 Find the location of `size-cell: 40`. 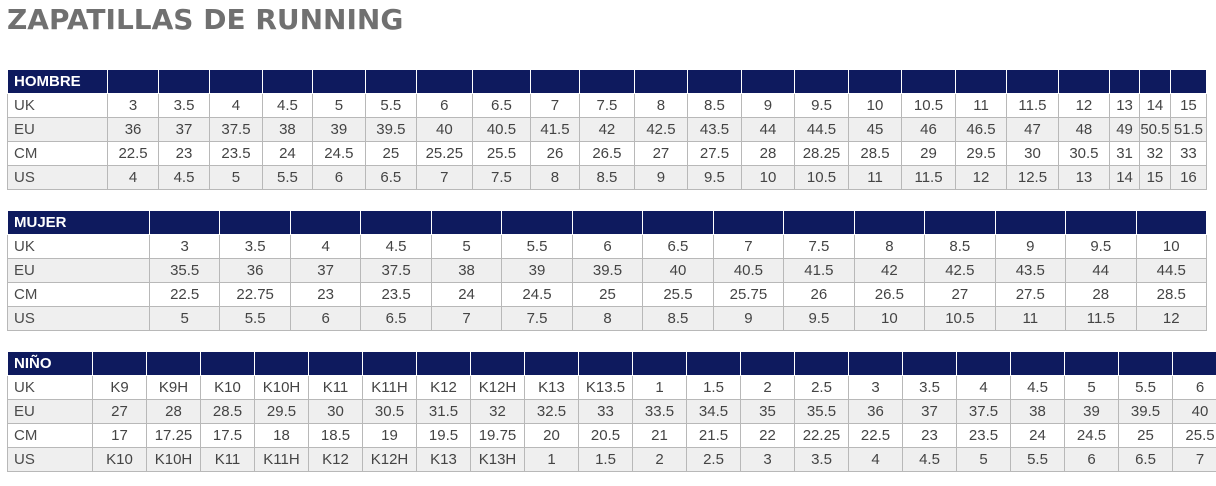

size-cell: 40 is located at coordinates (1194, 411).